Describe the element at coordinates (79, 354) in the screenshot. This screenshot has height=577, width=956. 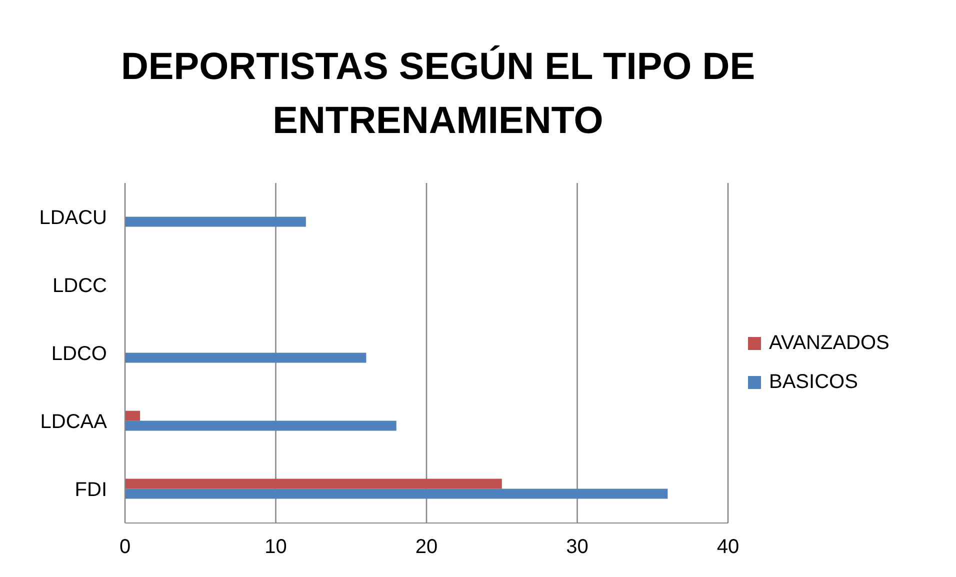
I see `y-tick-label: LDCO` at that location.